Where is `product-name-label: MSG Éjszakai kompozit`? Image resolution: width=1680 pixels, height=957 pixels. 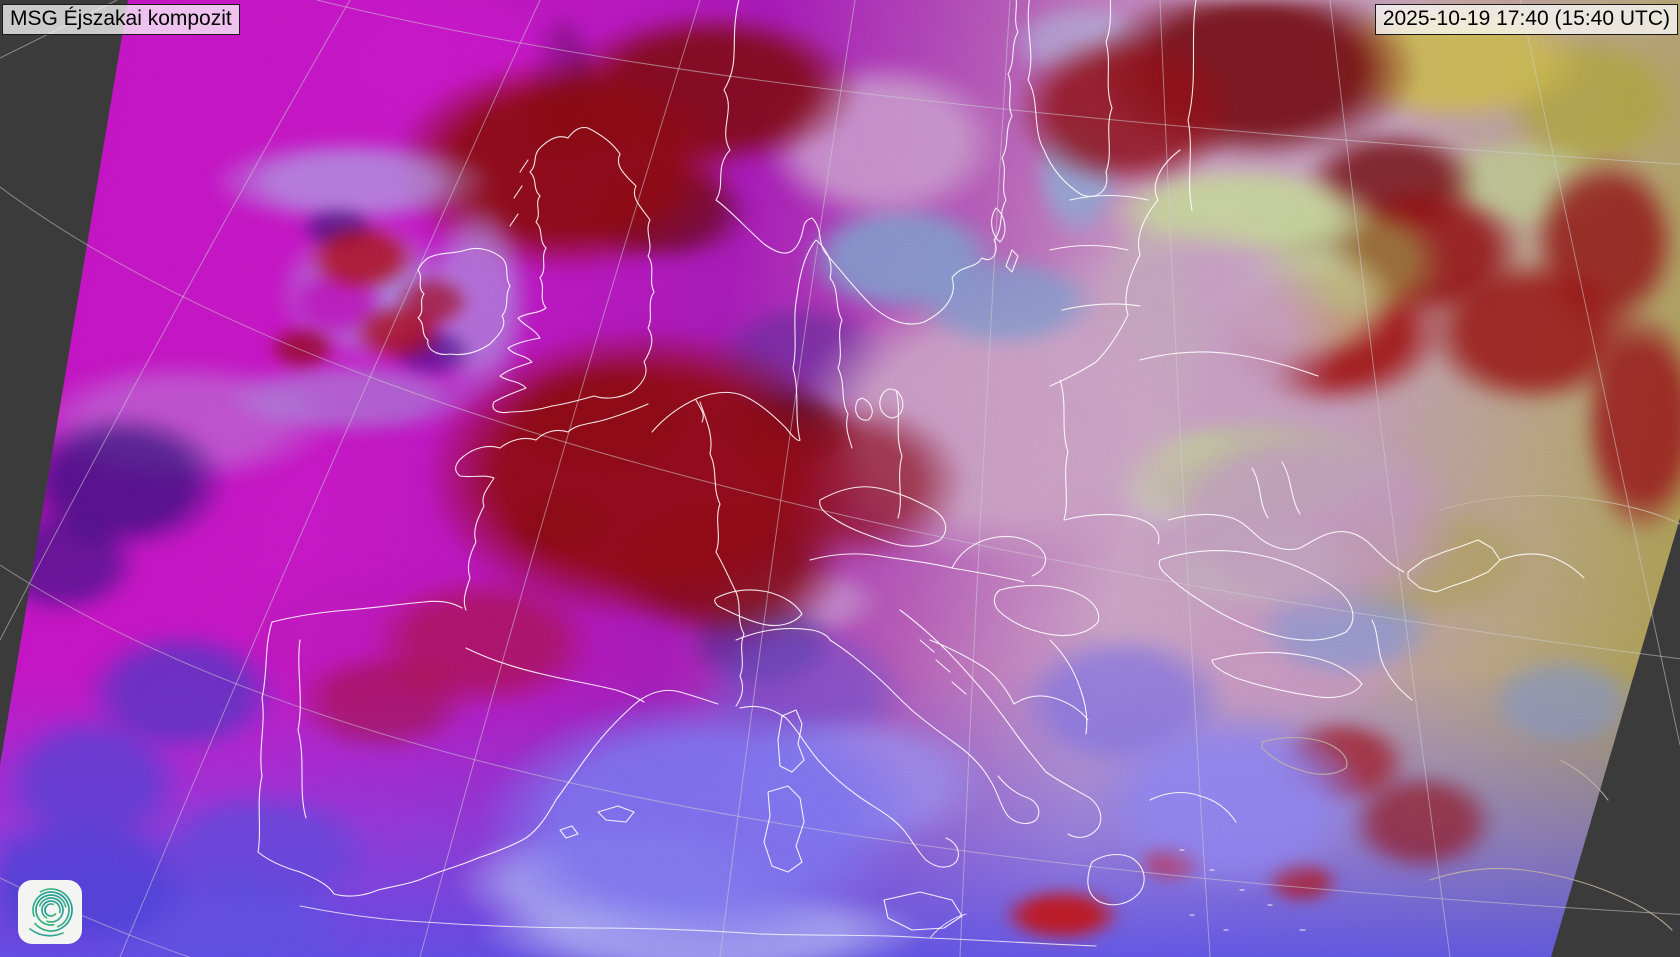
product-name-label: MSG Éjszakai kompozit is located at coordinates (121, 19).